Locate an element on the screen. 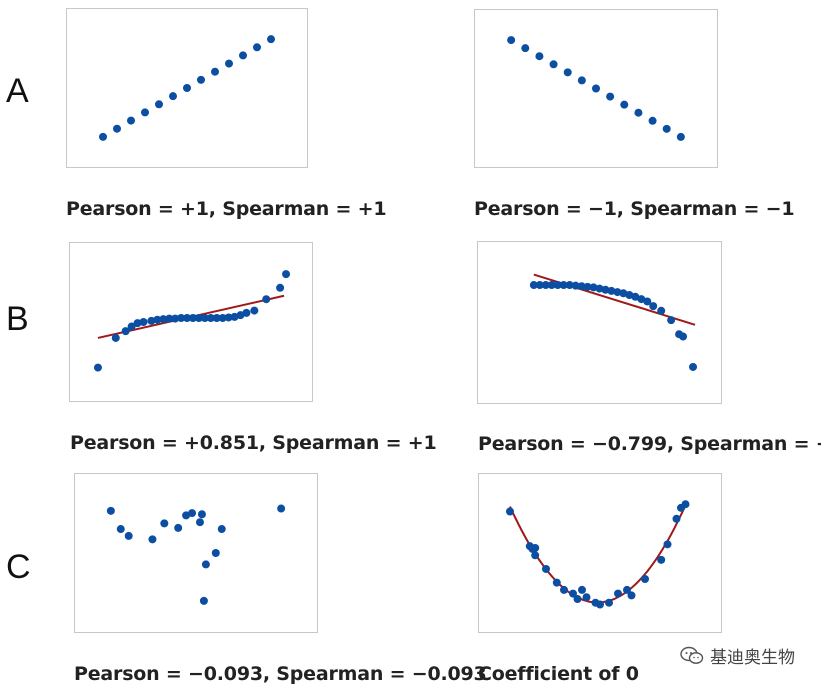  wechat-icon is located at coordinates (692, 655).